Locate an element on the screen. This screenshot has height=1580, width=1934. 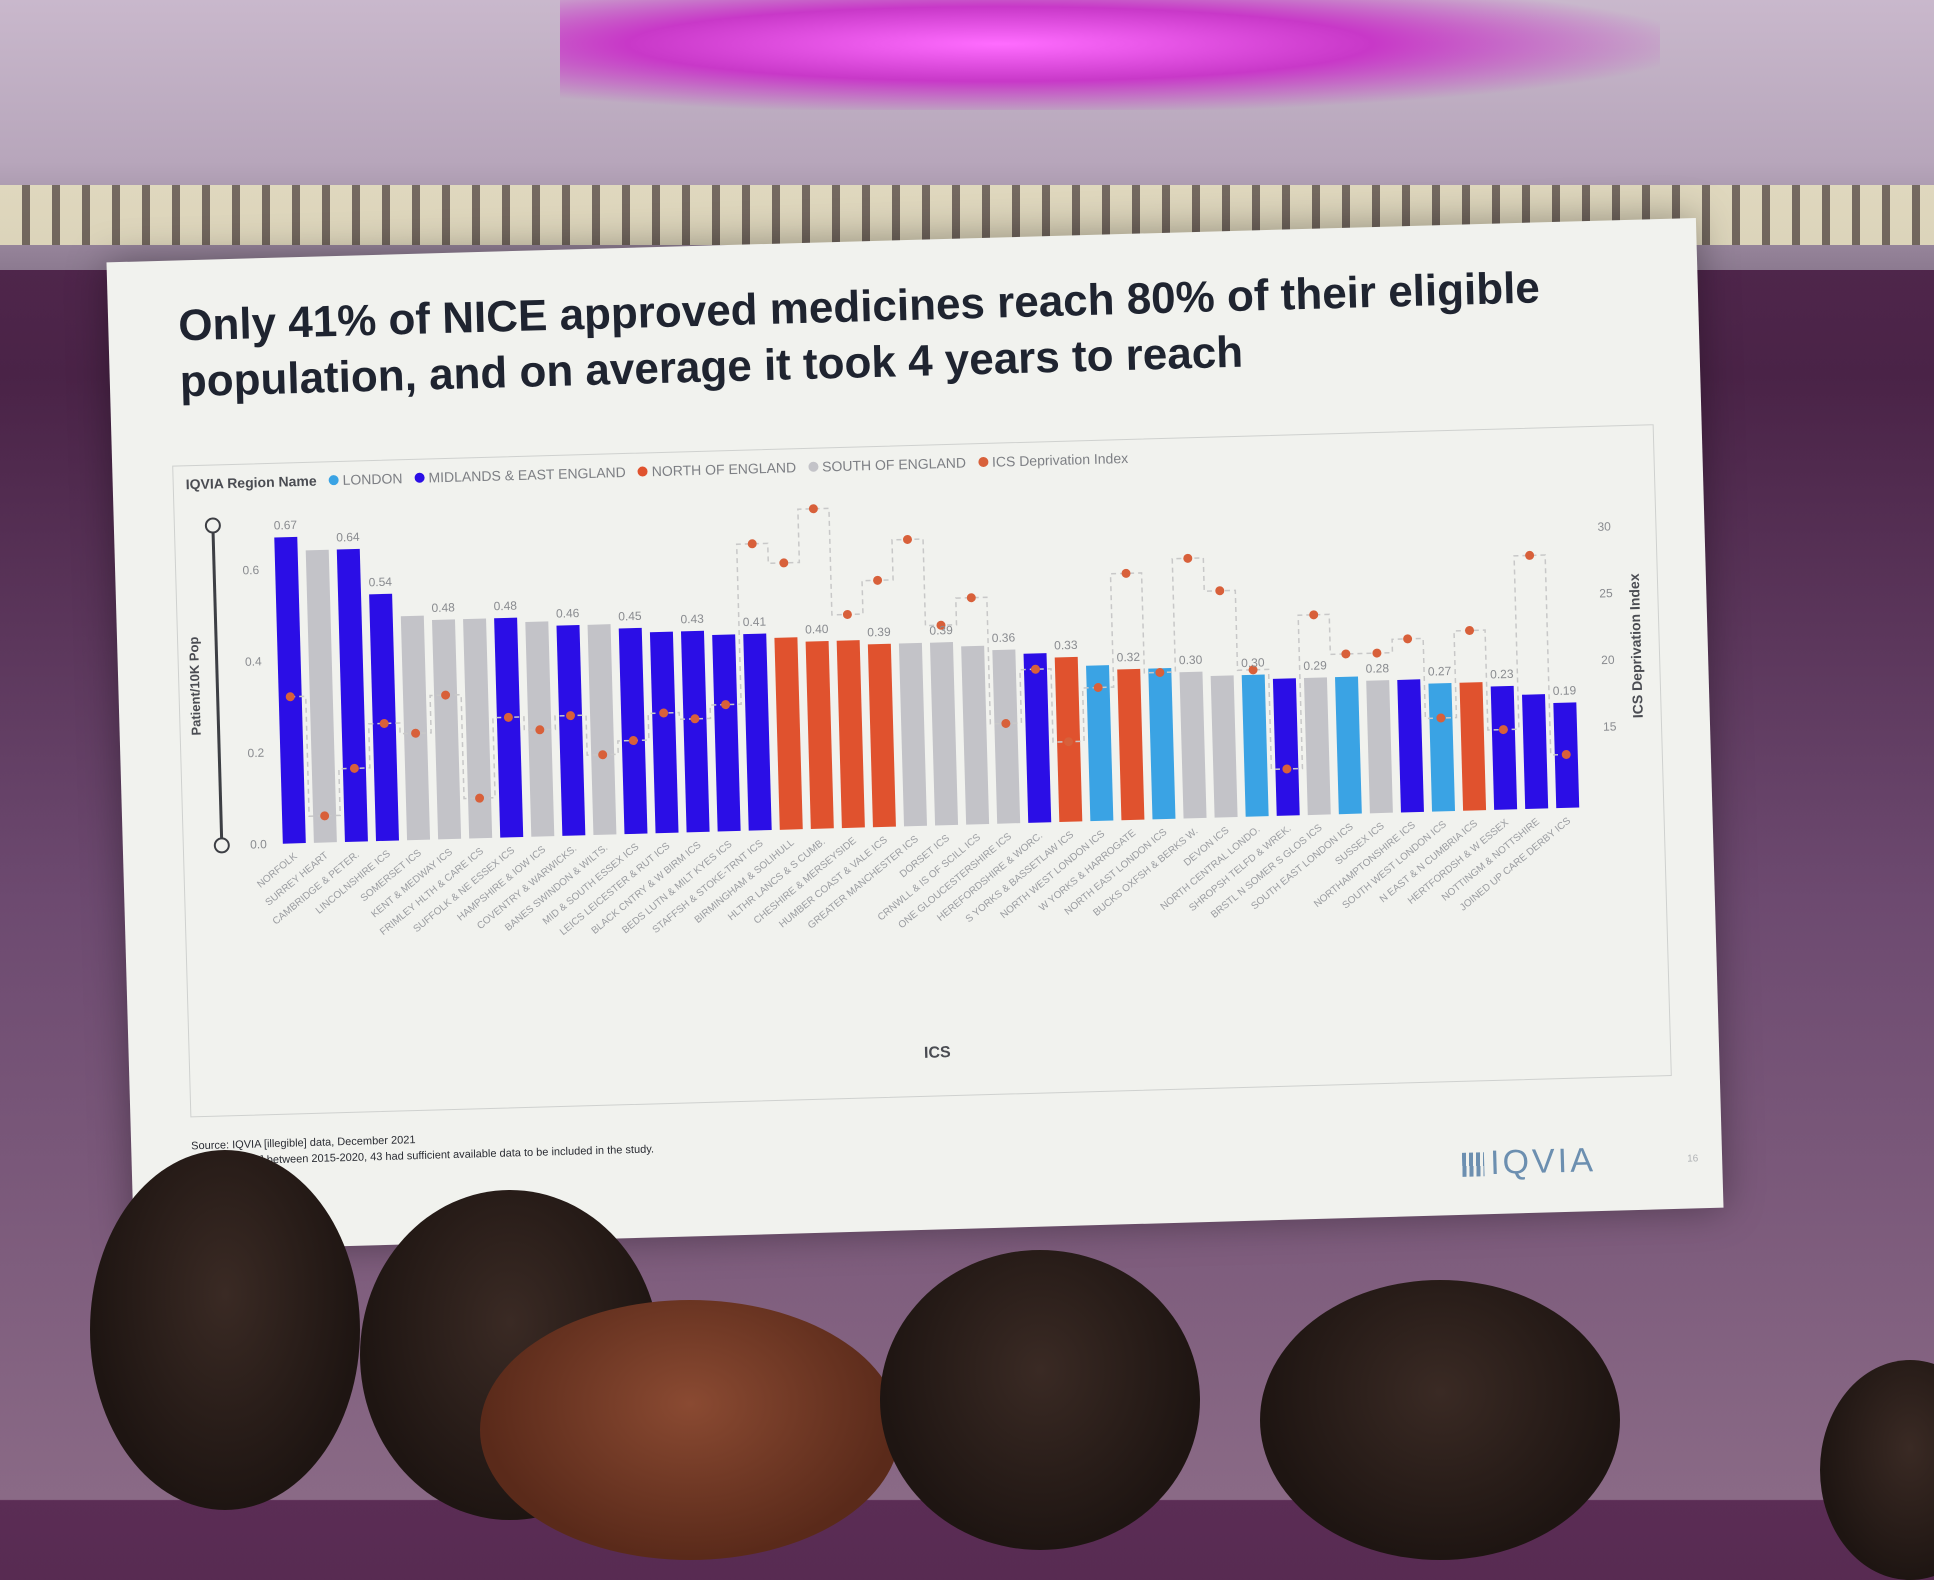
data-label: 0.36 is located at coordinates (1004, 637).